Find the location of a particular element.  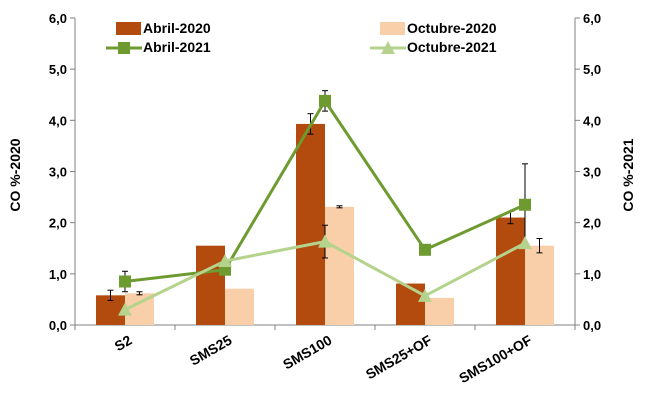

legend-label: Abril-2020 is located at coordinates (177, 28).